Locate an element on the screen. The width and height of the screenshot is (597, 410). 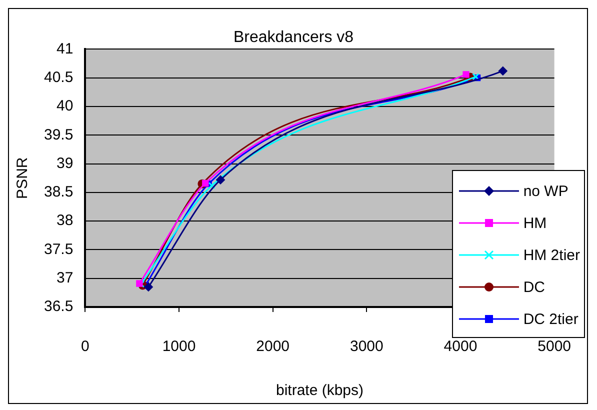
y-tick-label: 39 is located at coordinates (65, 163).